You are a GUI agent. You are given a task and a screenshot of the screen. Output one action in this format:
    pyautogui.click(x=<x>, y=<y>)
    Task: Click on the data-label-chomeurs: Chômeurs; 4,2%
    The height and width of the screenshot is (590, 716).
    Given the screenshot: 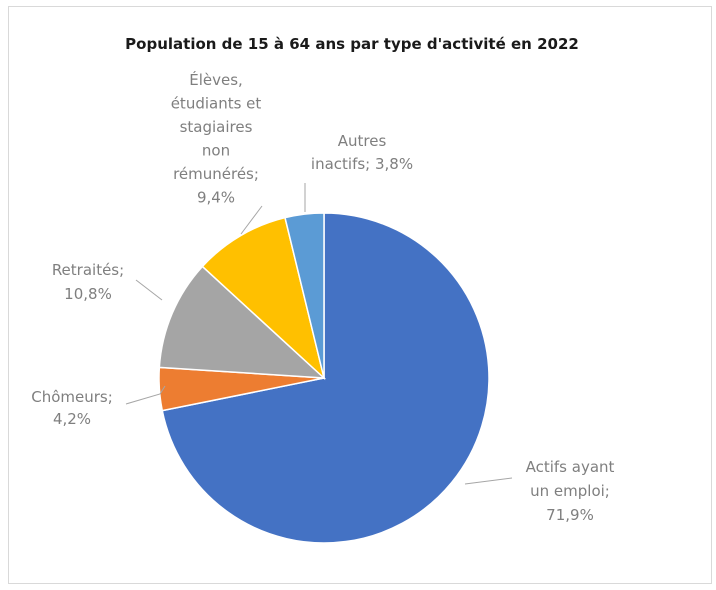 What is the action you would take?
    pyautogui.click(x=72, y=408)
    